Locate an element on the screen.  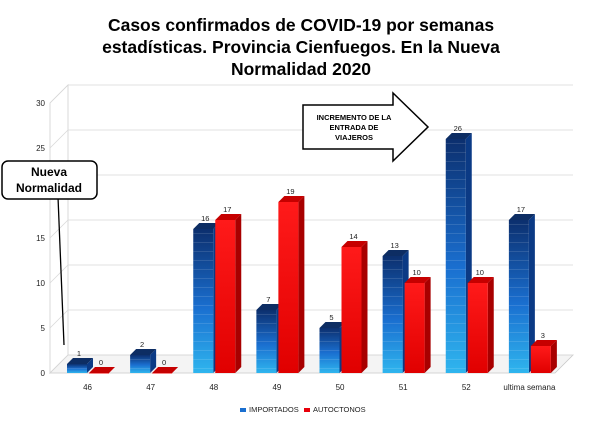
legend-label-importados: IMPORTADOS is located at coordinates (274, 409).